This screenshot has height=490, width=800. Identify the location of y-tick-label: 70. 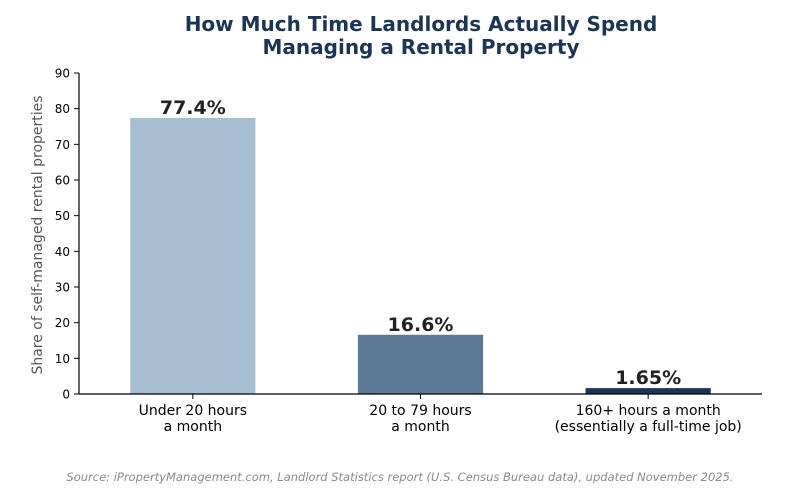
(62, 145).